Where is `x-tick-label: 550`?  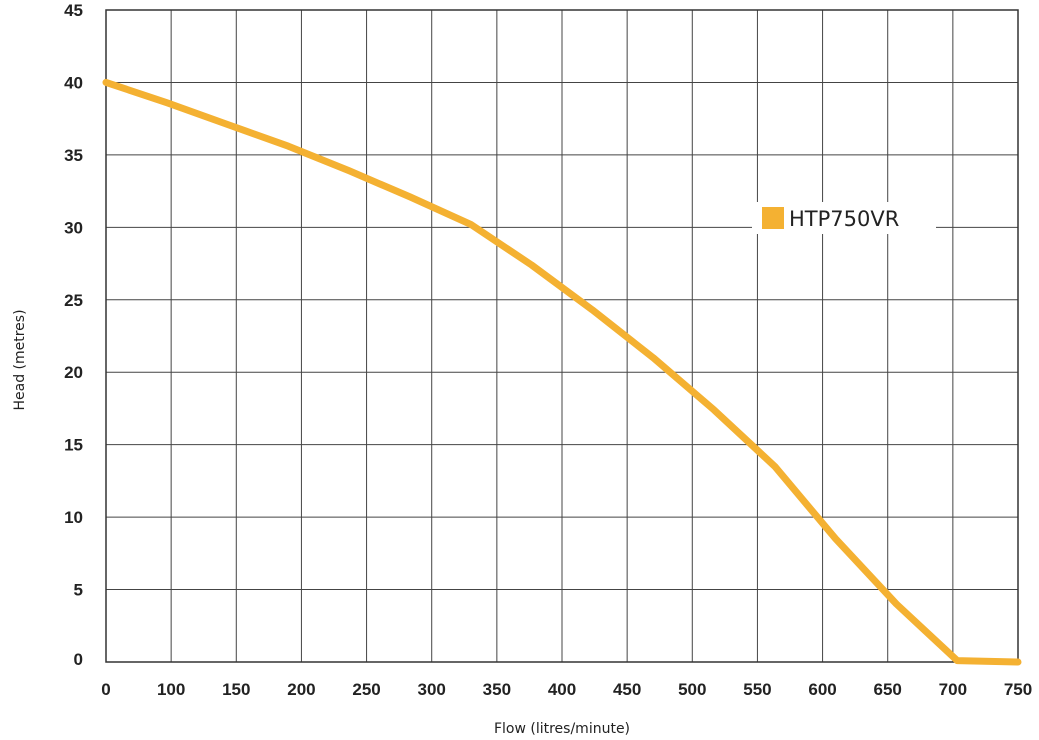 x-tick-label: 550 is located at coordinates (757, 689).